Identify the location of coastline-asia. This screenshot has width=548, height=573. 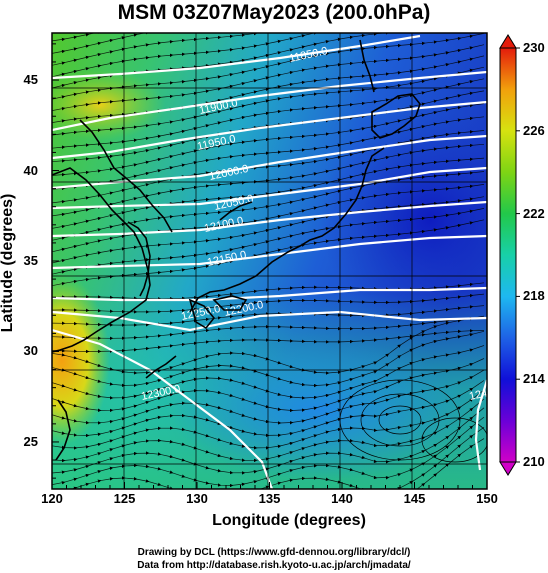
(101, 260).